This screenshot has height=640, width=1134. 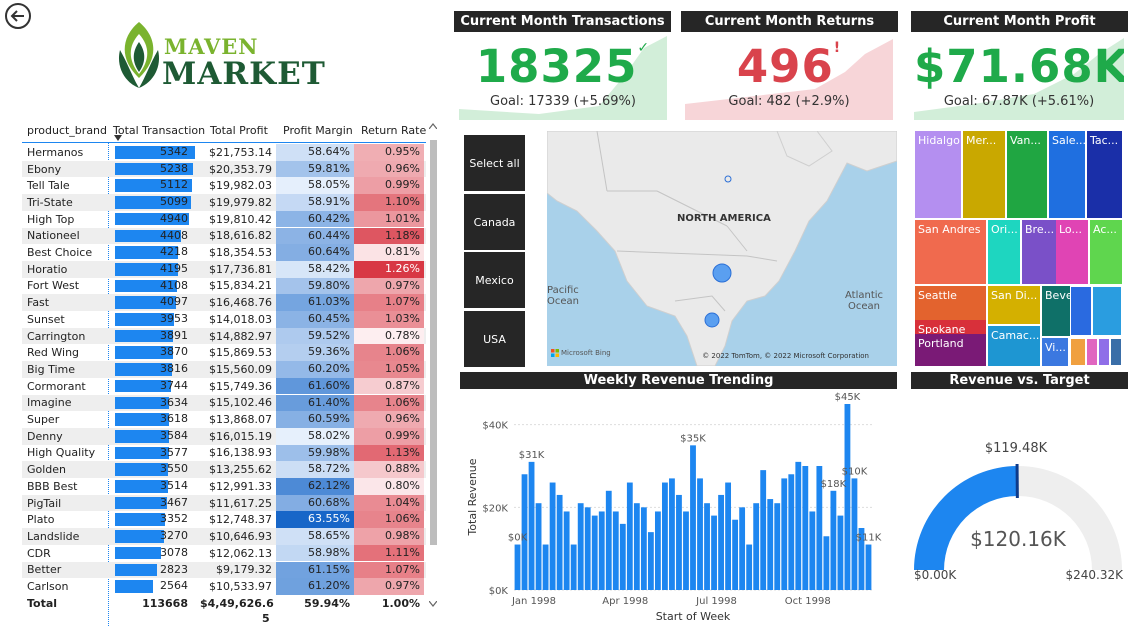 What do you see at coordinates (159, 130) in the screenshot?
I see `header-total-transaction: Total Transaction` at bounding box center [159, 130].